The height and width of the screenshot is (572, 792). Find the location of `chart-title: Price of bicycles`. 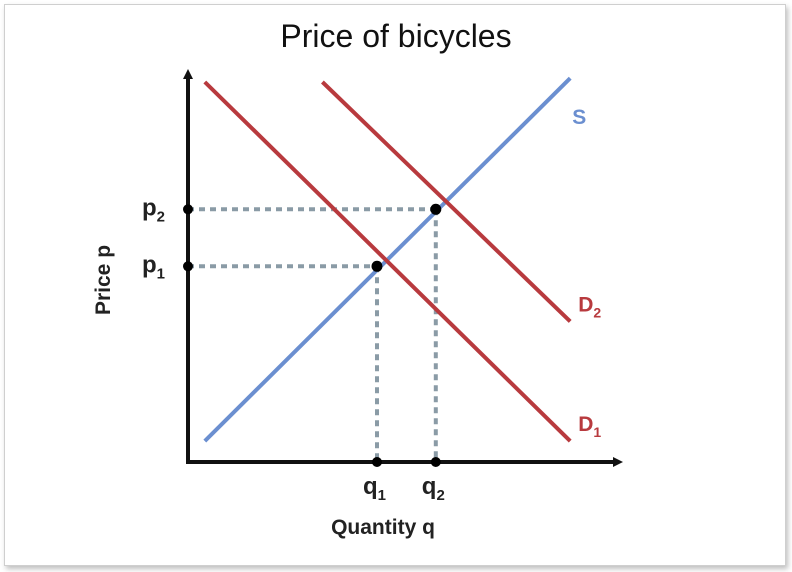

chart-title: Price of bicycles is located at coordinates (396, 36).